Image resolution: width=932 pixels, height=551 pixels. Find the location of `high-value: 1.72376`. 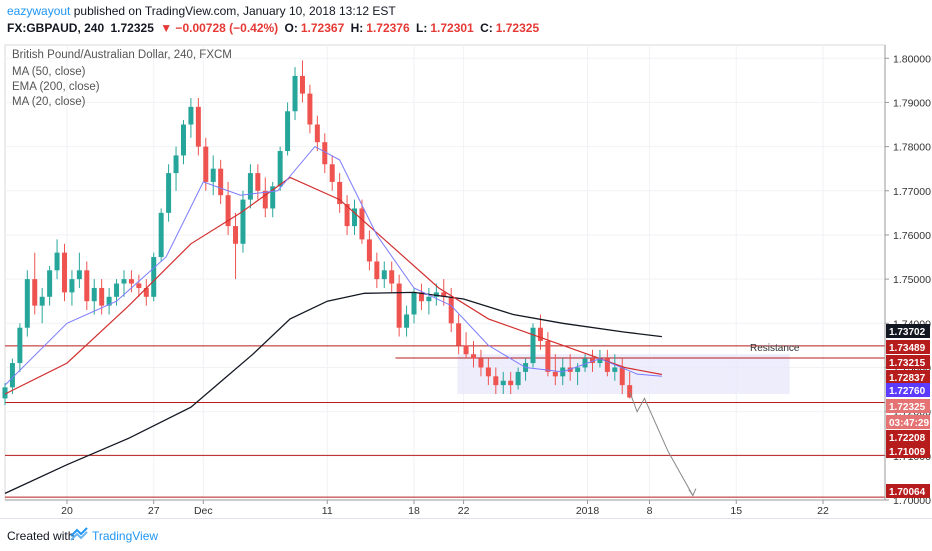

high-value: 1.72376 is located at coordinates (388, 28).